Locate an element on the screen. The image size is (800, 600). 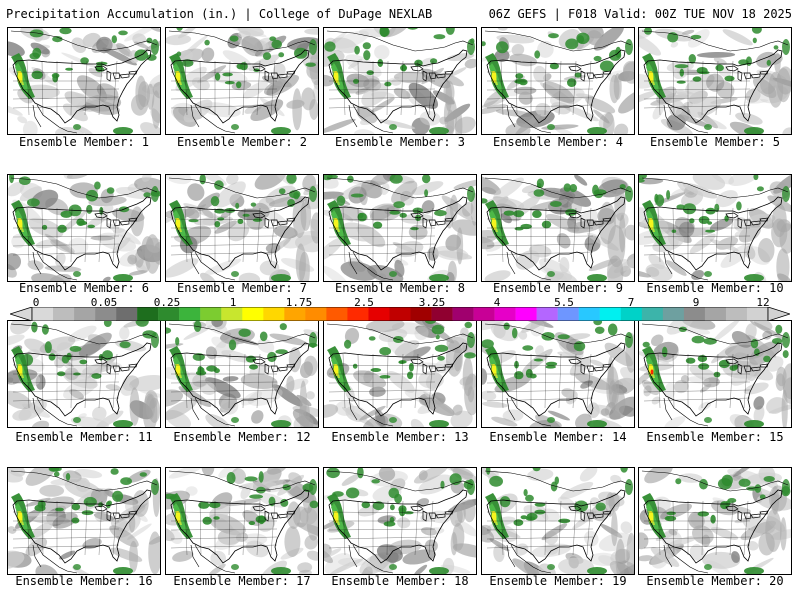
colorbar-tick-label: 0.05 is located at coordinates (104, 302).